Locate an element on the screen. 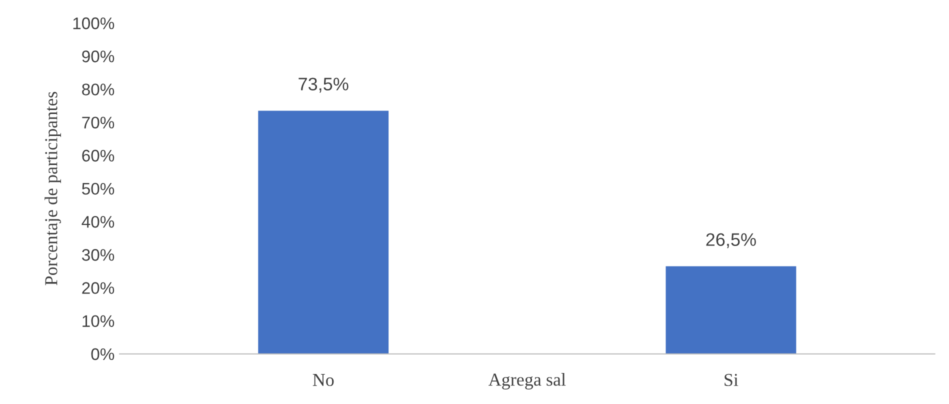  x-tick-label: No is located at coordinates (323, 380).